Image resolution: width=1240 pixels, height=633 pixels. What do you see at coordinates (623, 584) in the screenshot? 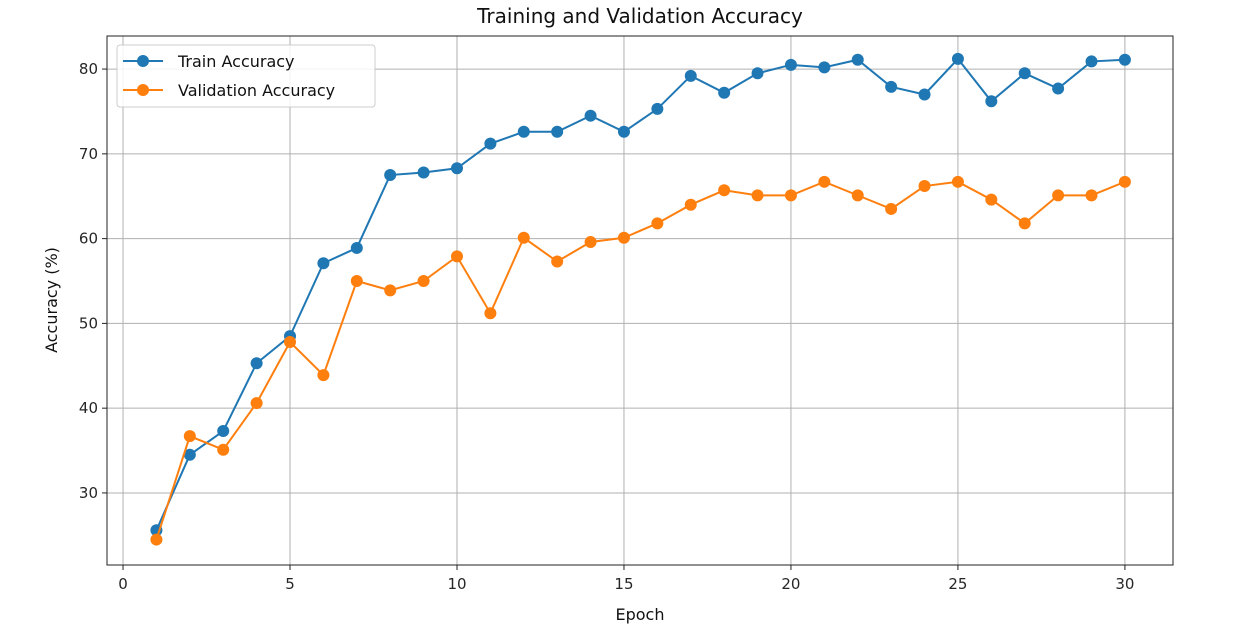
I see `x-tick-label: 15` at bounding box center [623, 584].